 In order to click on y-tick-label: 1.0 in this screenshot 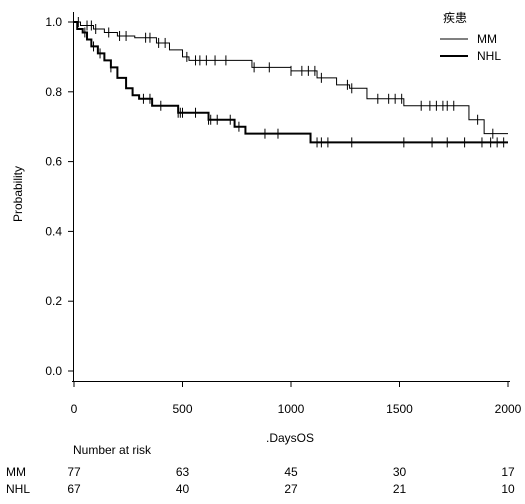, I will do `click(53, 22)`.